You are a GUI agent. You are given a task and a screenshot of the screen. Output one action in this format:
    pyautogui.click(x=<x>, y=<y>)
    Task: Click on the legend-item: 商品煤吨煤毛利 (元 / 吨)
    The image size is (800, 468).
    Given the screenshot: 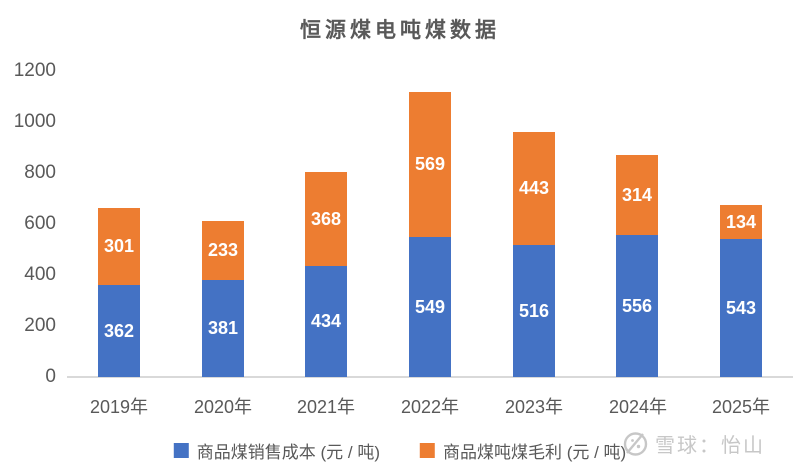 What is the action you would take?
    pyautogui.click(x=523, y=450)
    